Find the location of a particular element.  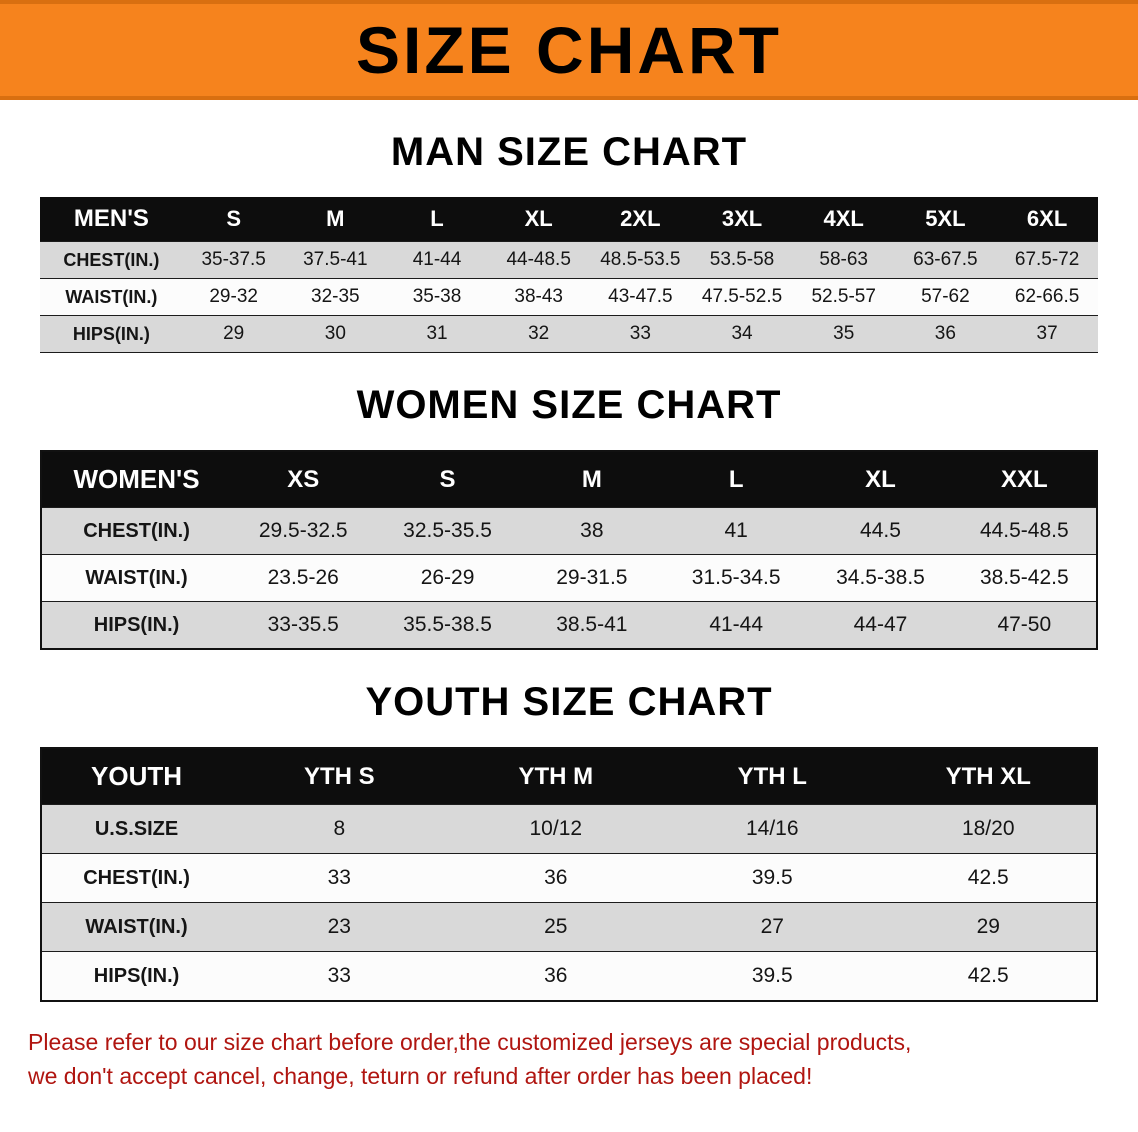

cell-value: 25 is located at coordinates (556, 926).